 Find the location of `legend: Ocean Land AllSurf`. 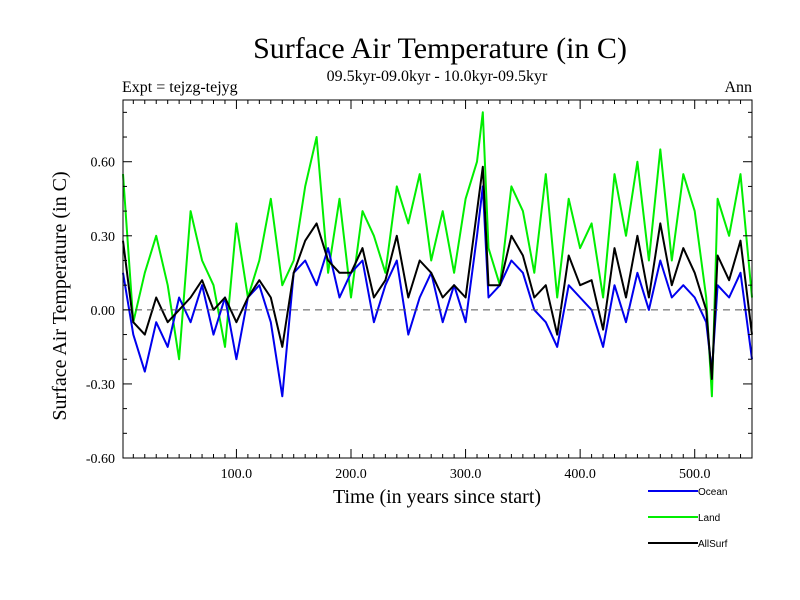

legend: Ocean Land AllSurf is located at coordinates (688, 518).